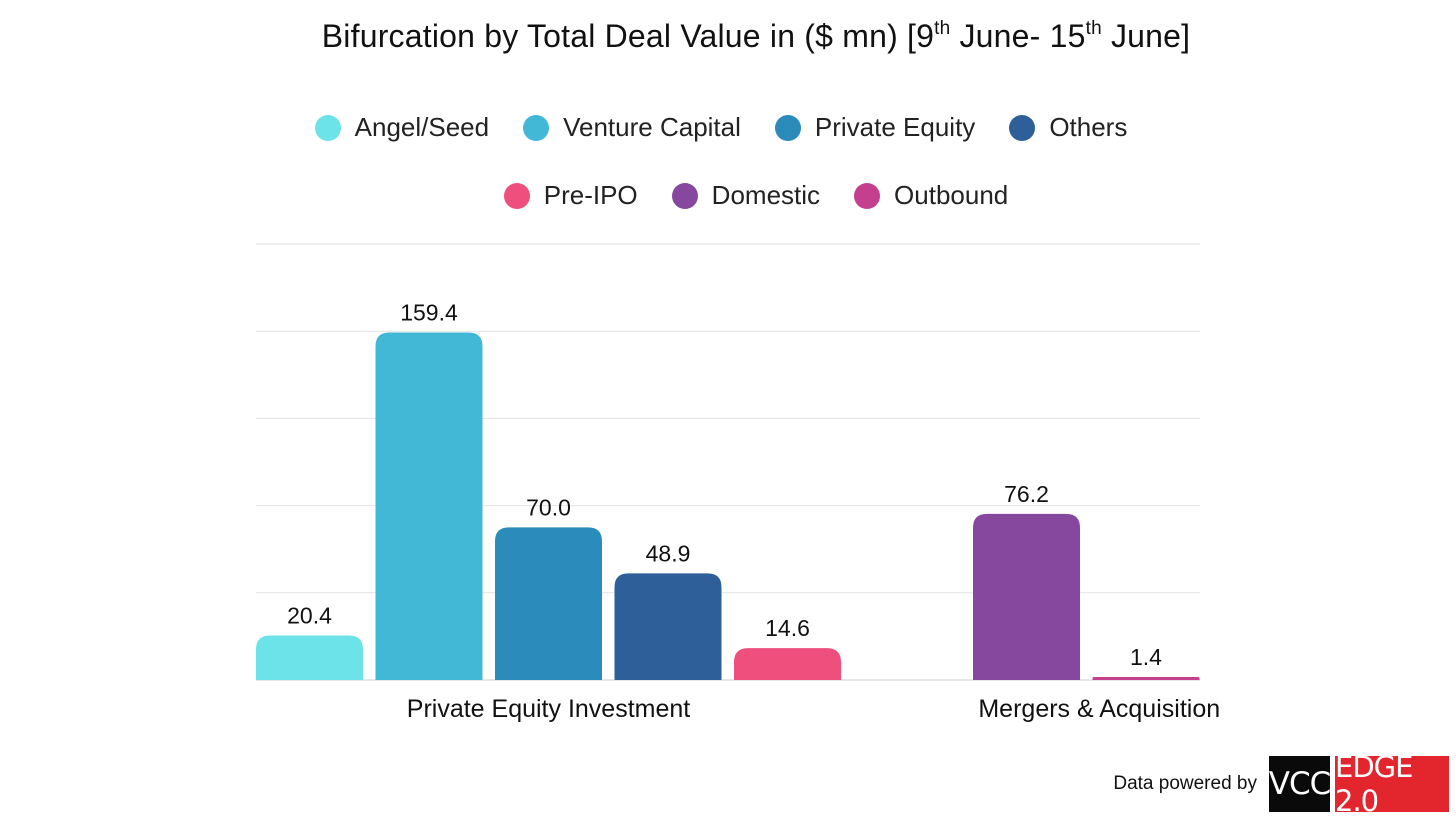 This screenshot has width=1456, height=819. I want to click on legend-item-pre-ipo: Pre-IPO, so click(570, 195).